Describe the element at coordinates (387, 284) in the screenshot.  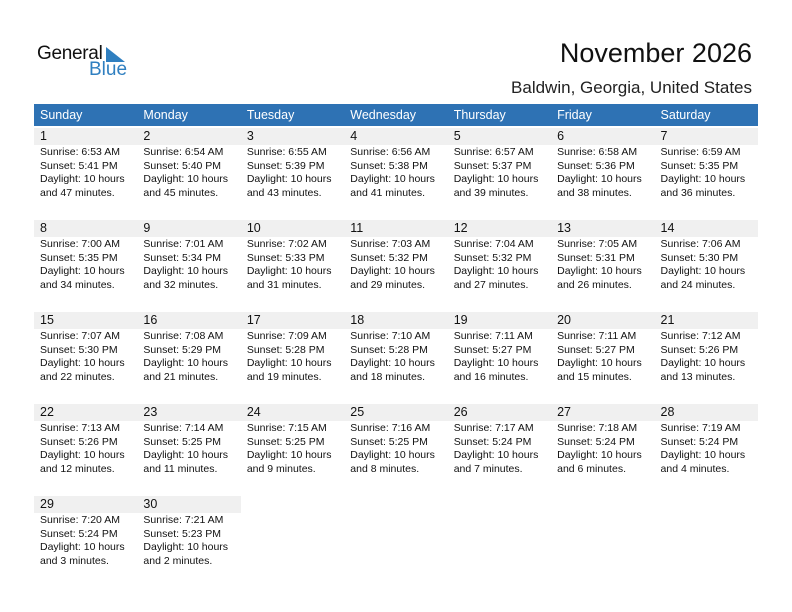
I see `minutes-text: and 29 minutes.` at that location.